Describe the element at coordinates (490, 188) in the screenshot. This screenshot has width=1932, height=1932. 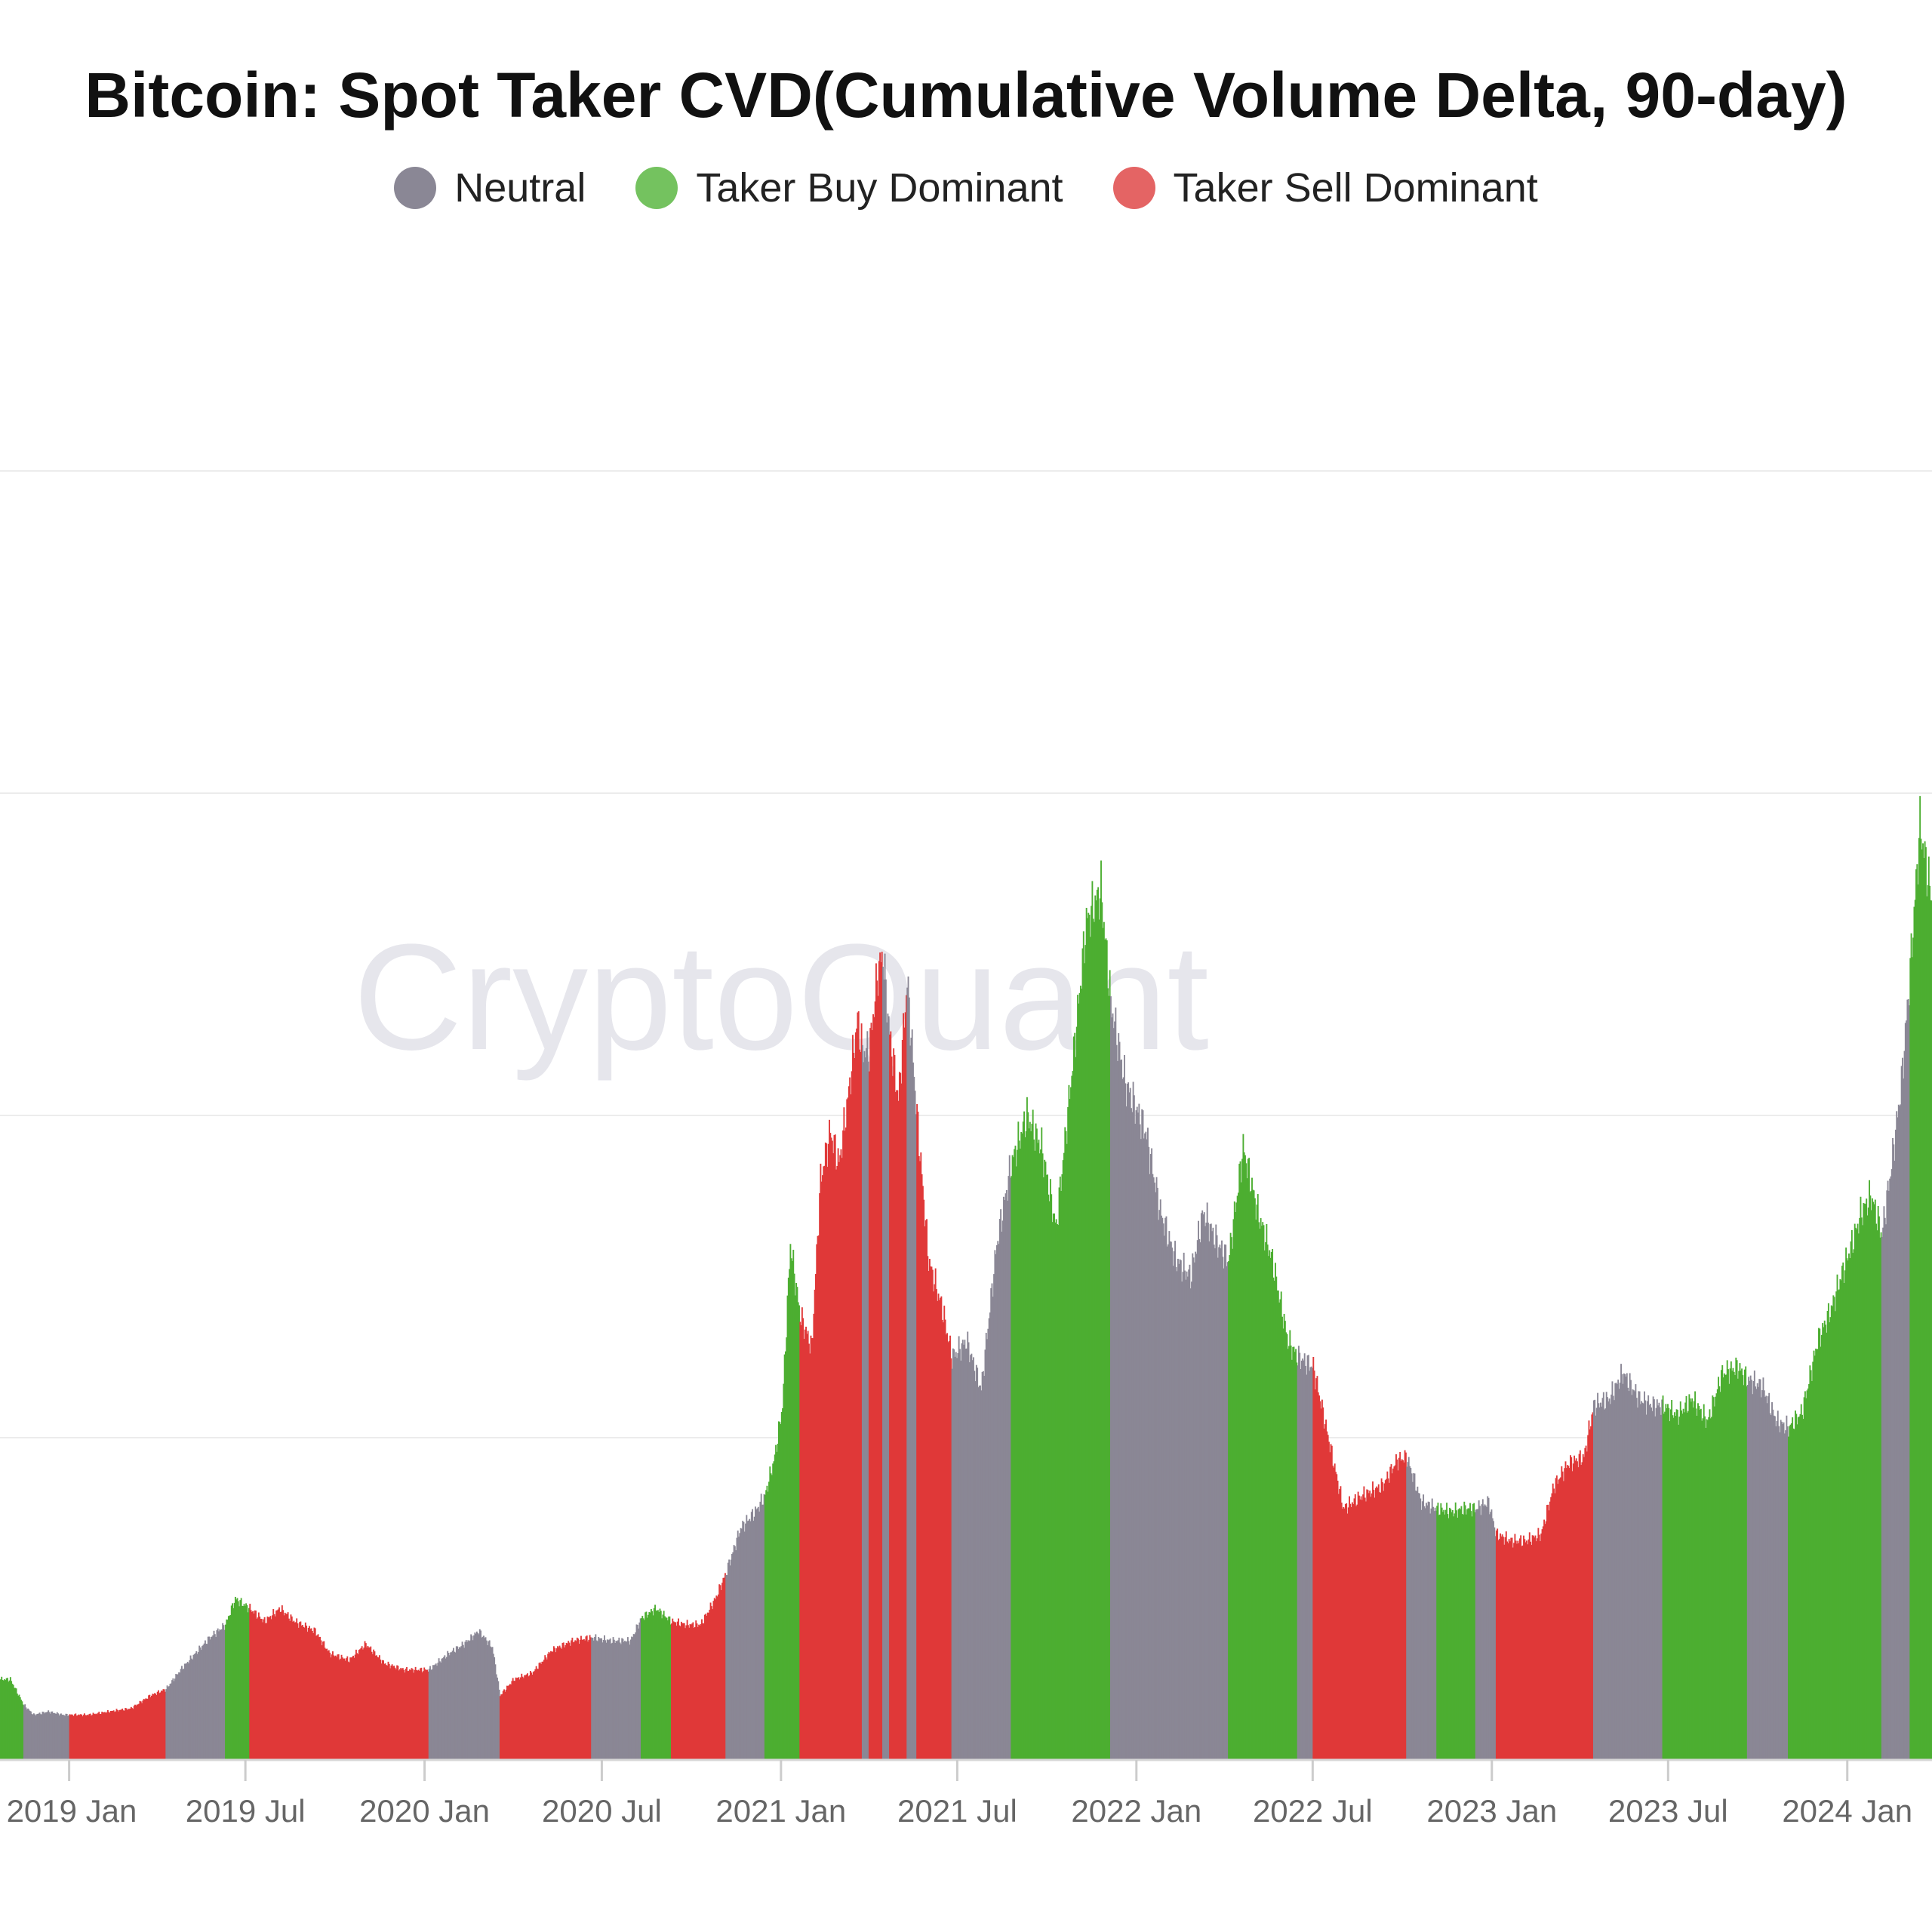
I see `legend-item-neutral: Neutral` at that location.